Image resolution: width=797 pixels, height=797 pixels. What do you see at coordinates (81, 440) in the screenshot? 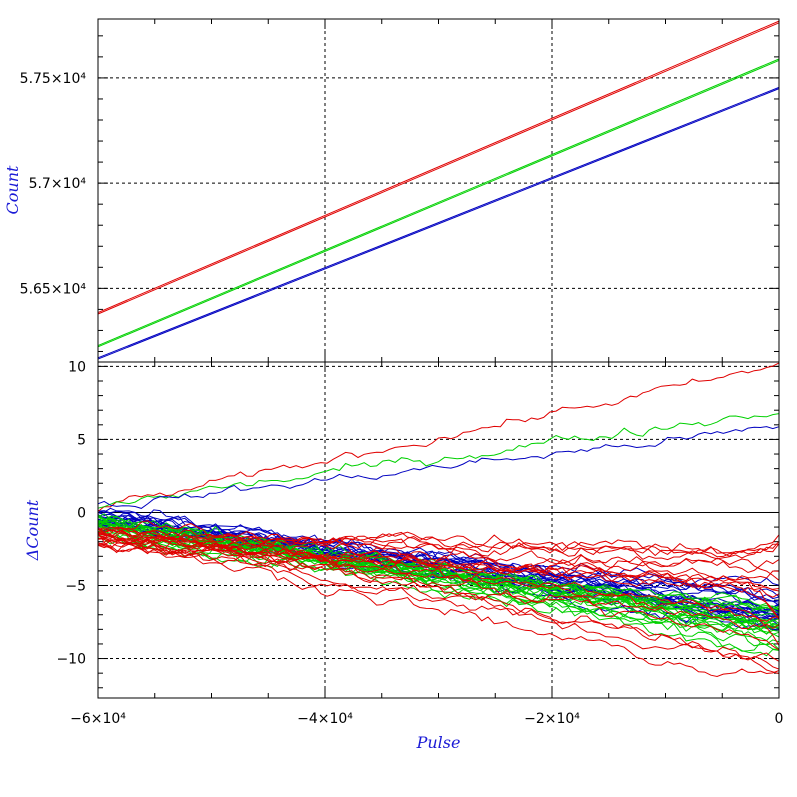
I see `bottom-y-tick-label: 5` at bounding box center [81, 440].